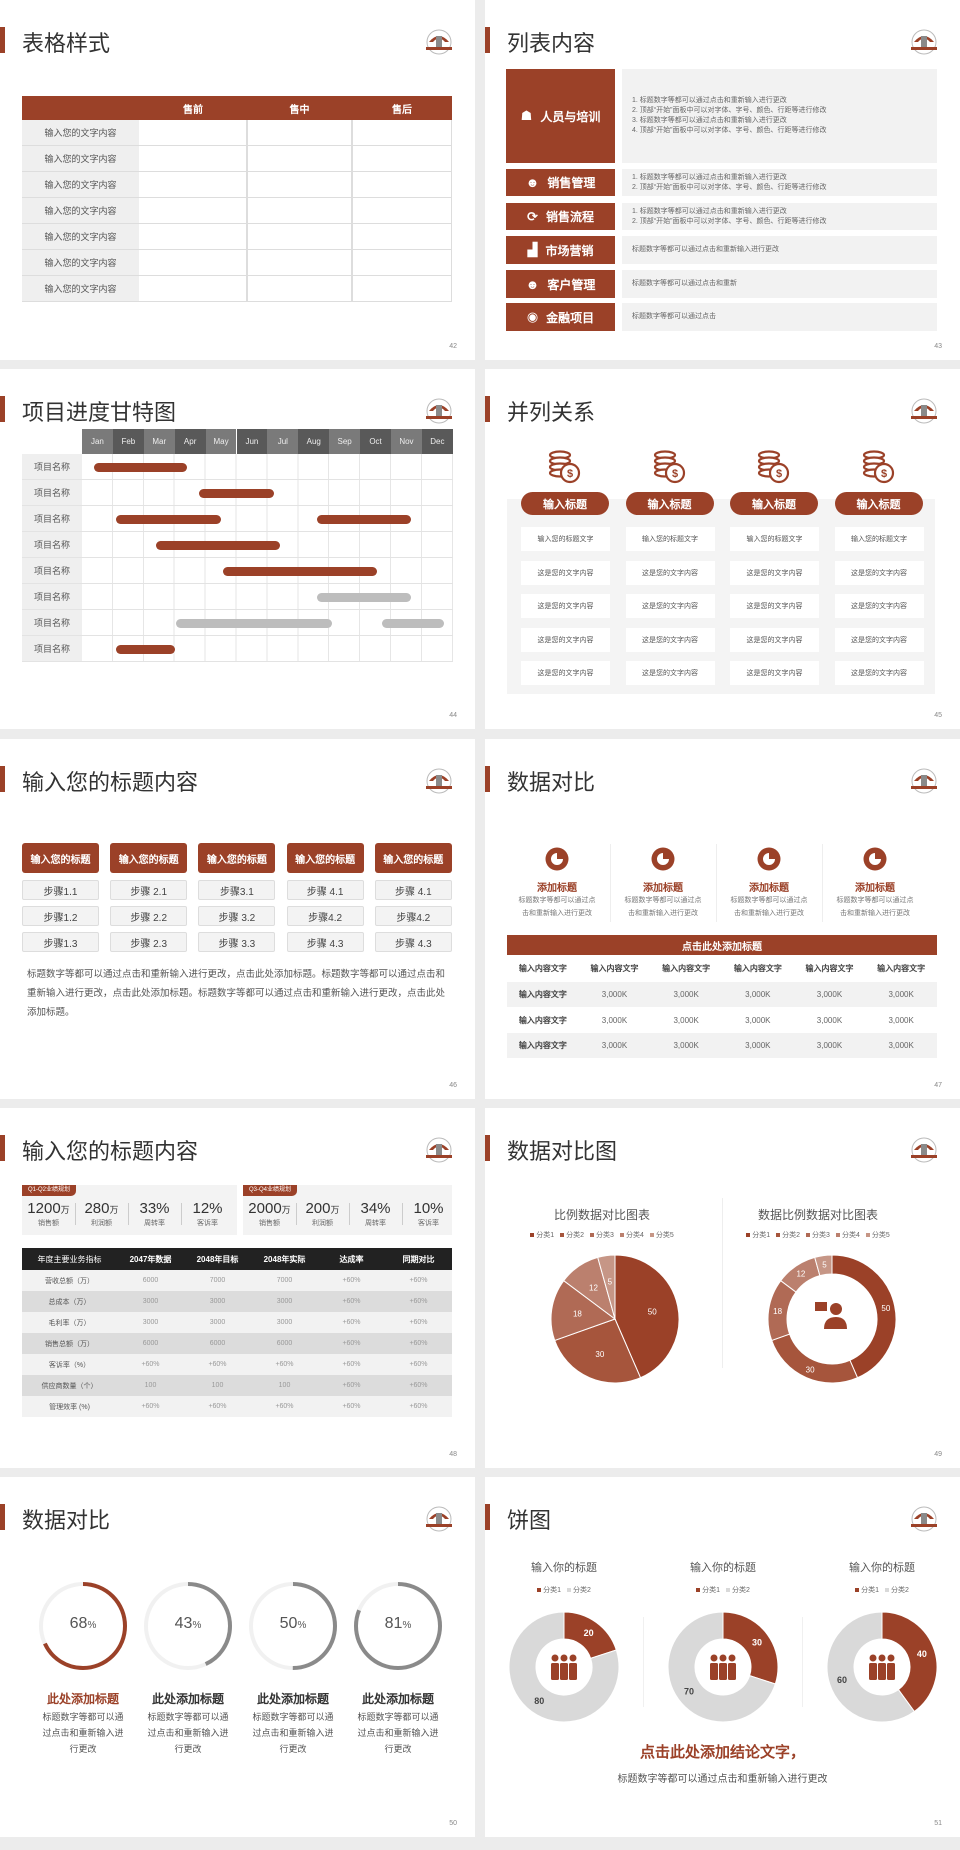 The height and width of the screenshot is (1850, 960). I want to click on slice-label: 50, so click(885, 1308).